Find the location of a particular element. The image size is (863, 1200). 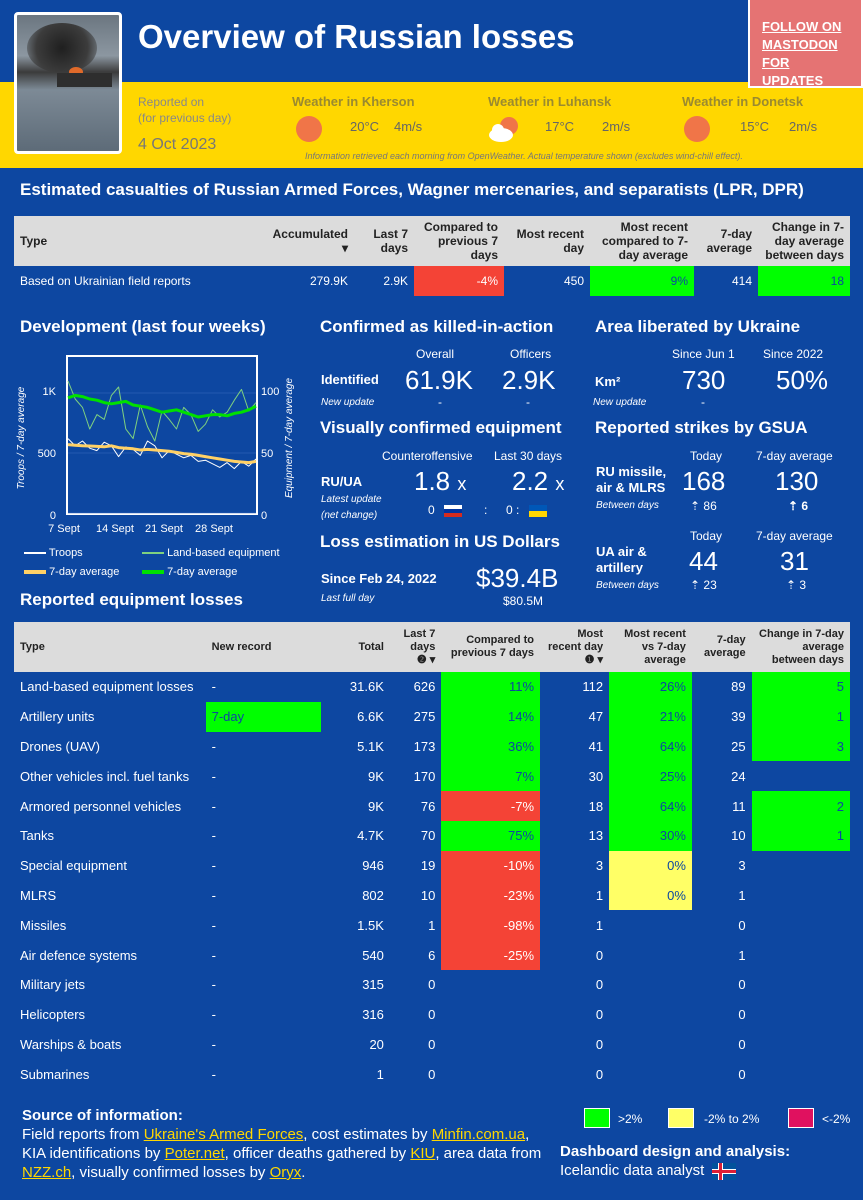

source-link: NZZ.ch is located at coordinates (47, 1172).